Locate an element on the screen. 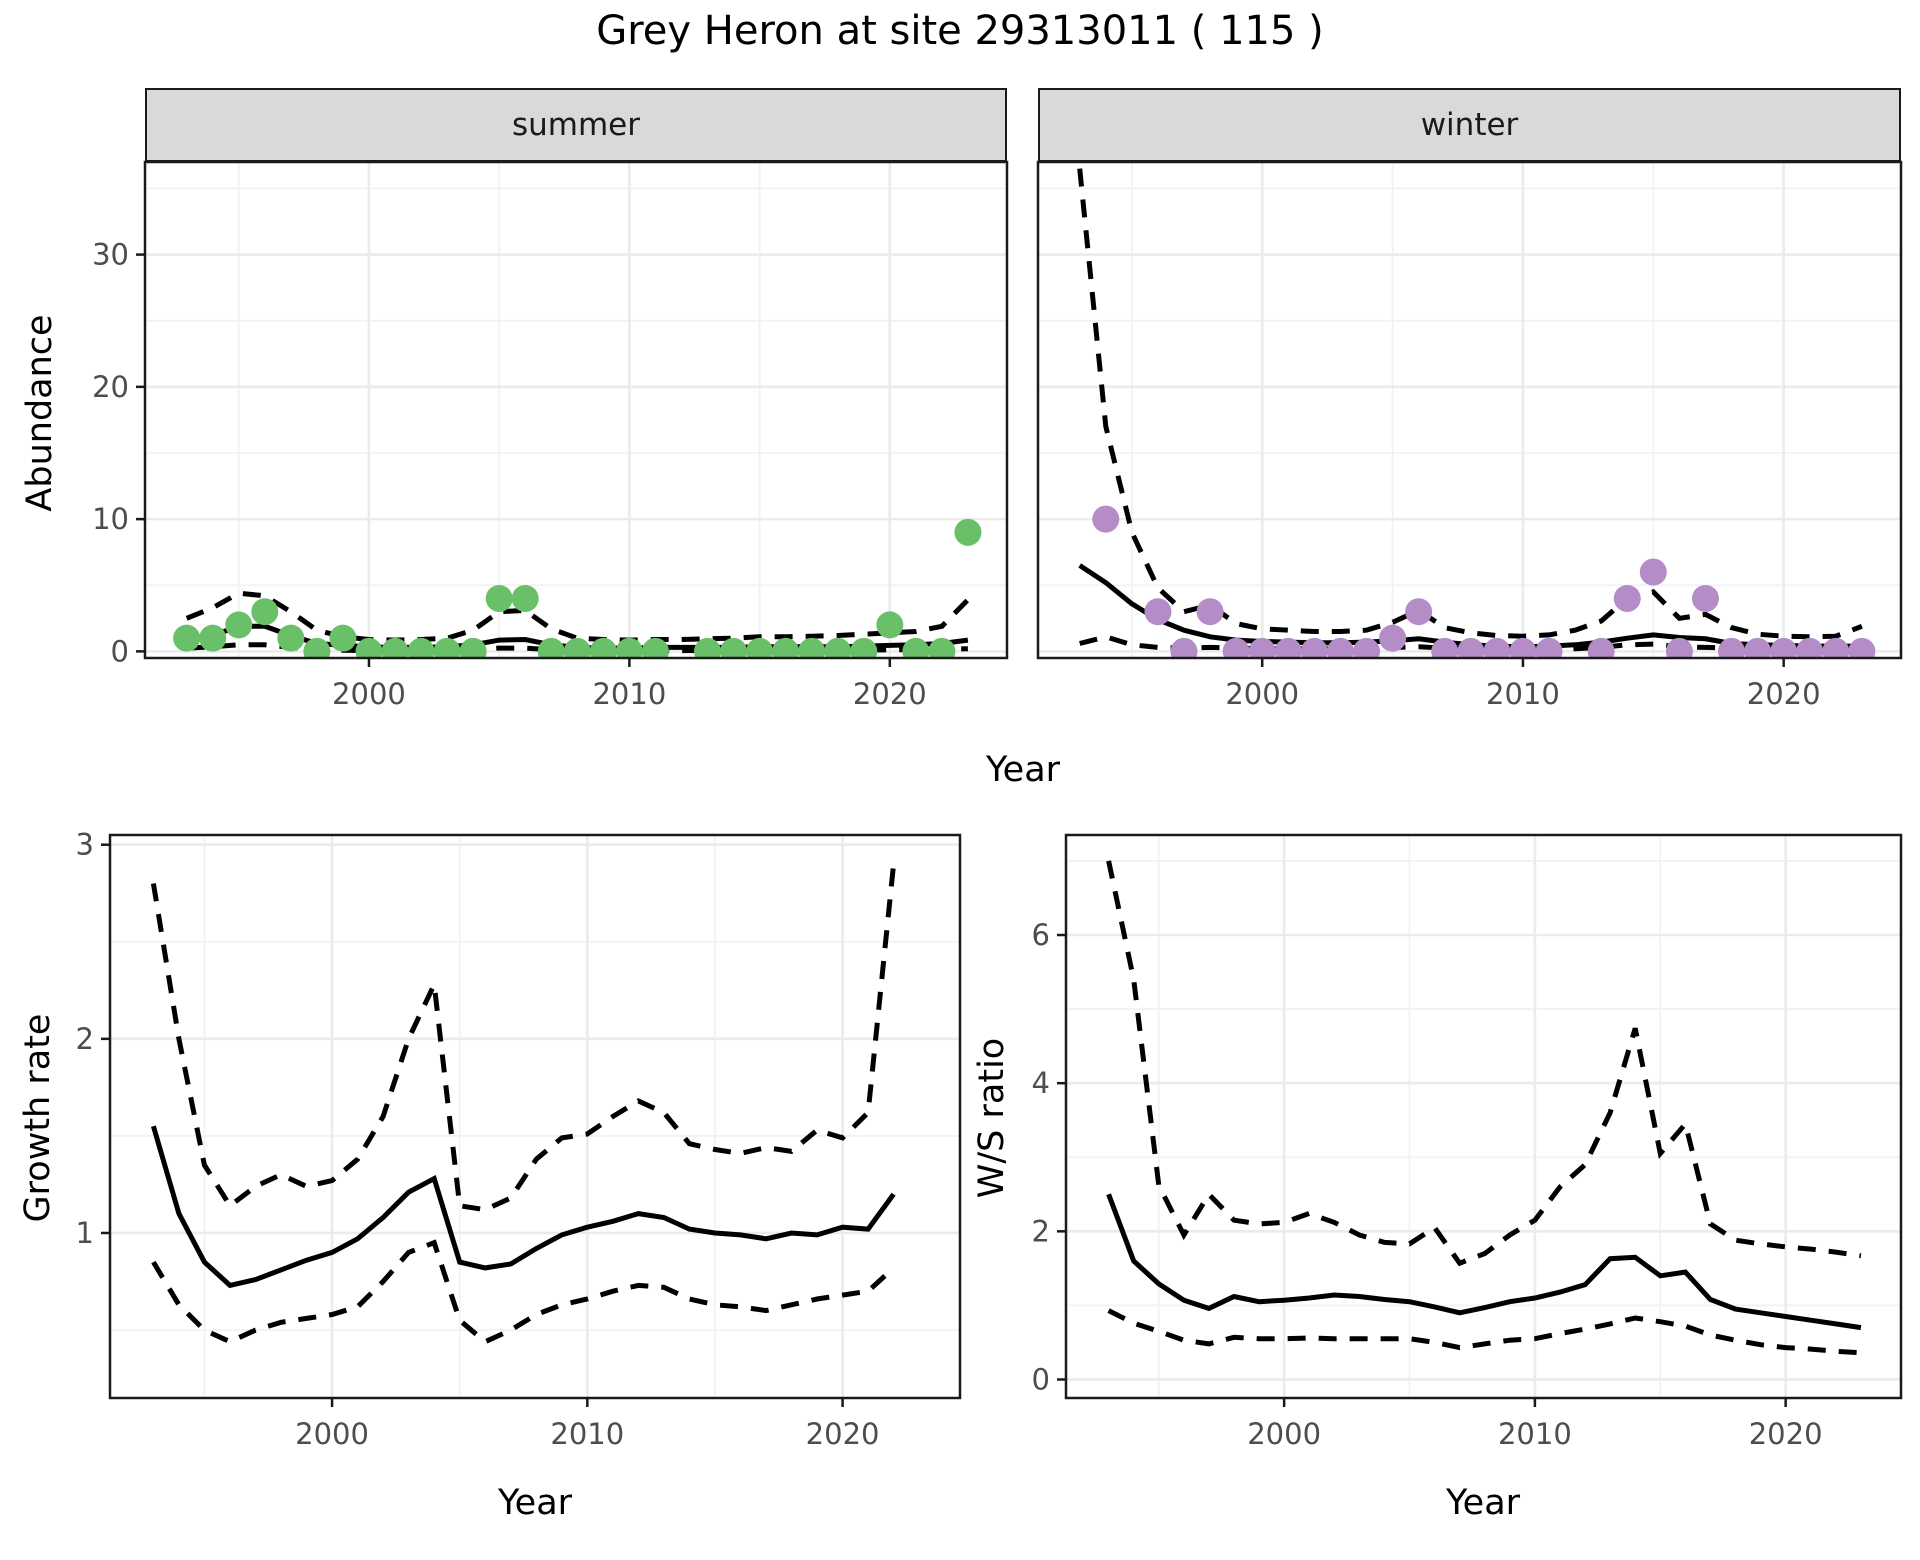 The width and height of the screenshot is (1920, 1560). y-axis-tick-label: 1 is located at coordinates (85, 1233).